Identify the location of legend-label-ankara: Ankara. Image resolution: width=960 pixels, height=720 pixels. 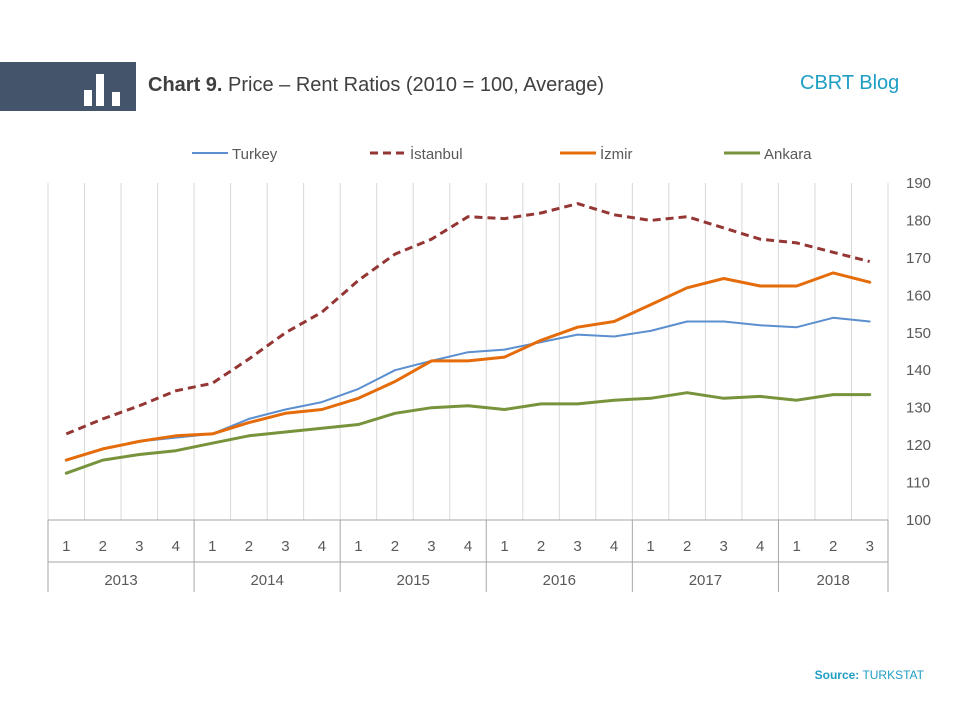
(788, 154).